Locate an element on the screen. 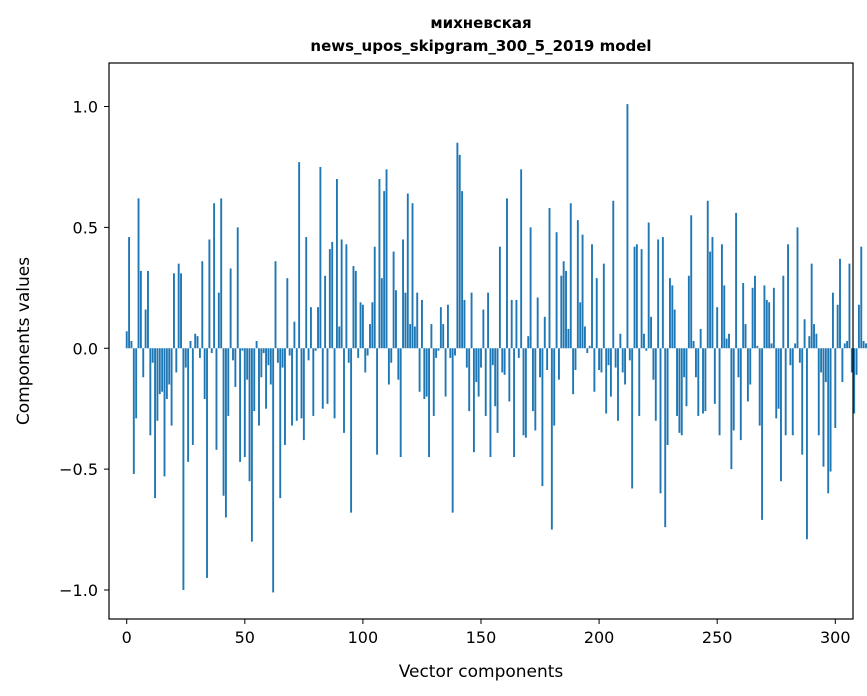  y-axis-label: Components values is located at coordinates (24, 341).